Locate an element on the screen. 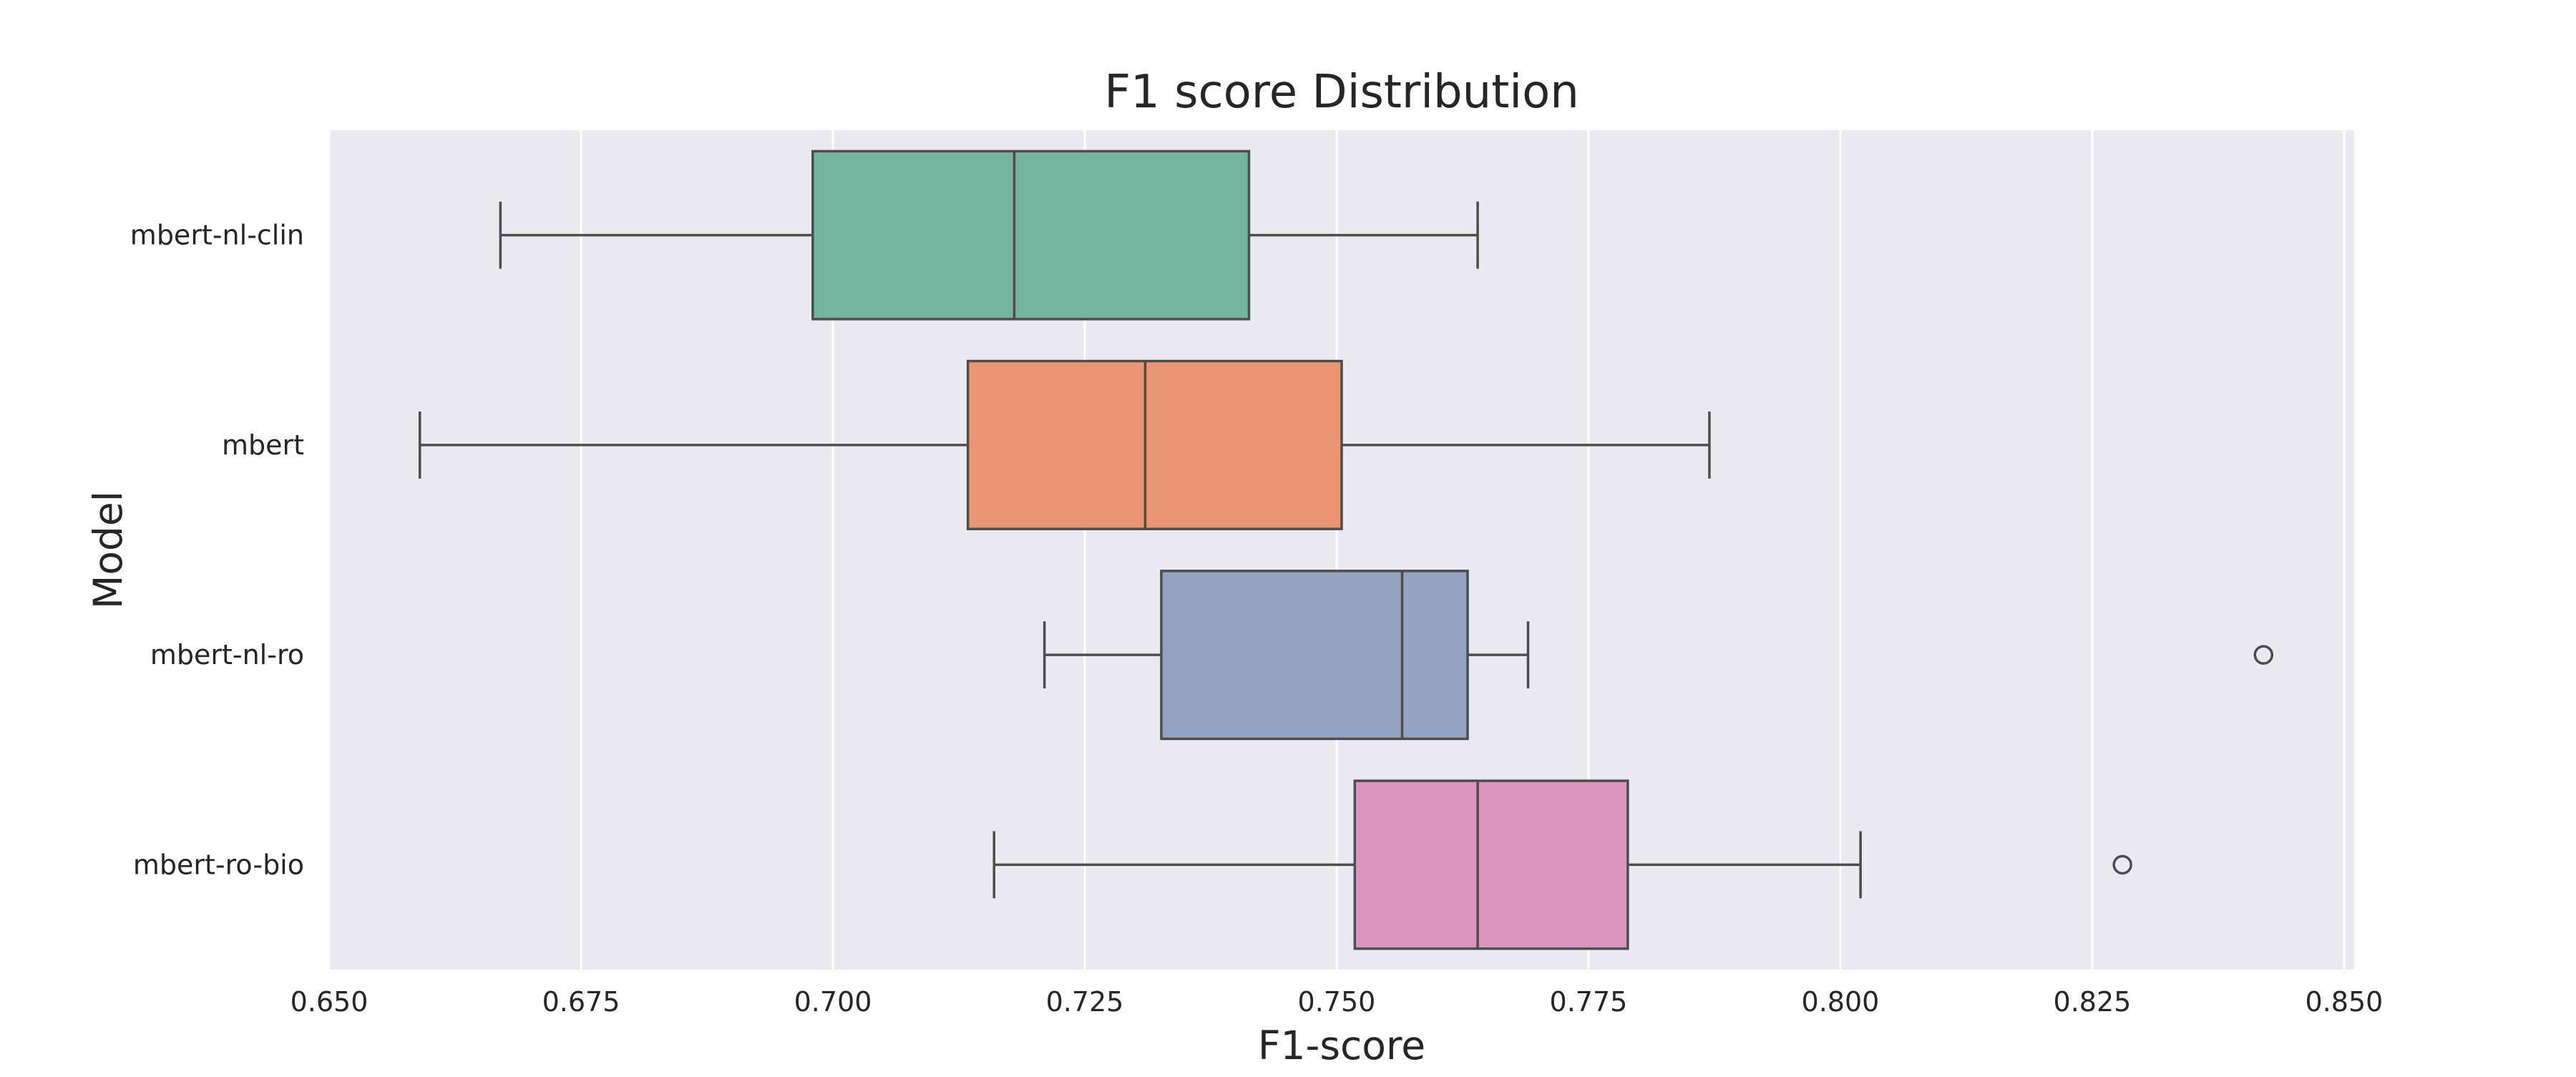  y-axis-label: Model is located at coordinates (108, 550).